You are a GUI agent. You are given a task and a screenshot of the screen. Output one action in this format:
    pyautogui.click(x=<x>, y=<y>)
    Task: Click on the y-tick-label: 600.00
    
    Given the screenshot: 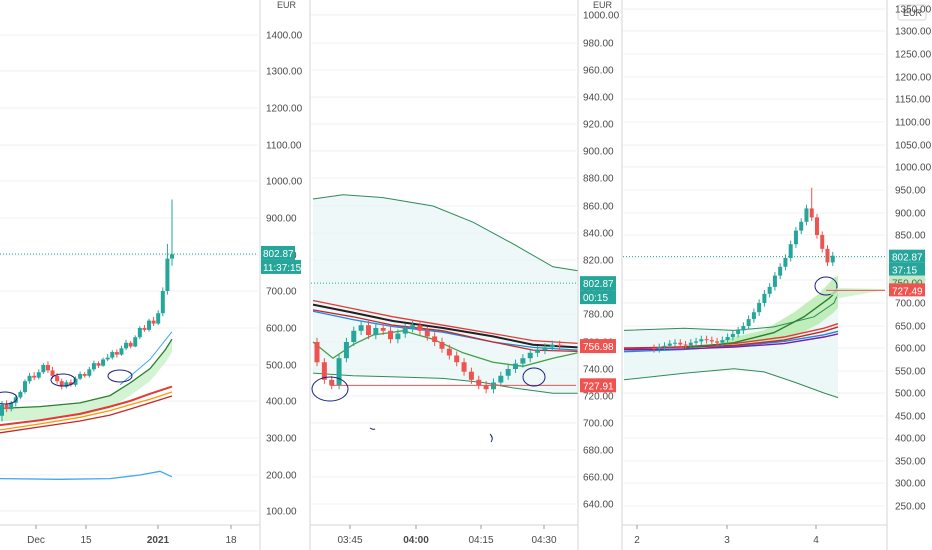 What is the action you would take?
    pyautogui.click(x=281, y=329)
    